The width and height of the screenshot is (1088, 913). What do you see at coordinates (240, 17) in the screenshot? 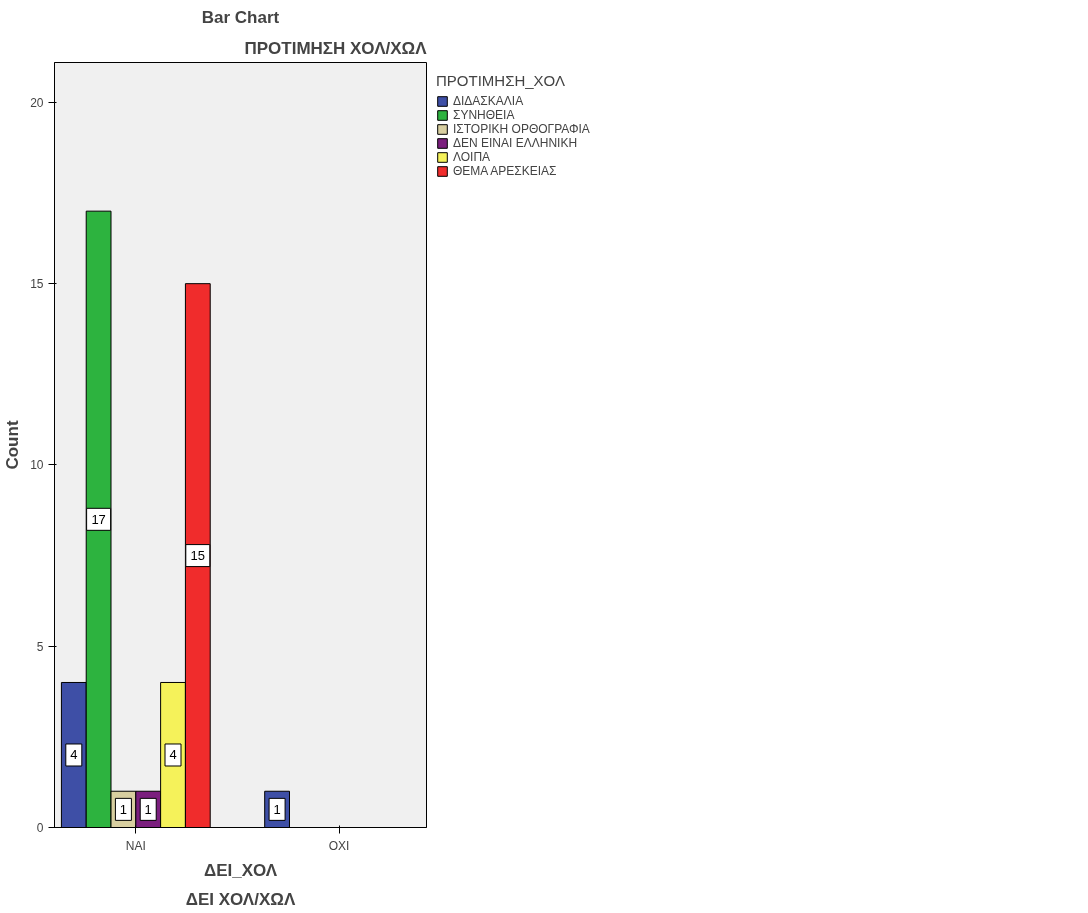
I see `chart-title: Bar Chart` at bounding box center [240, 17].